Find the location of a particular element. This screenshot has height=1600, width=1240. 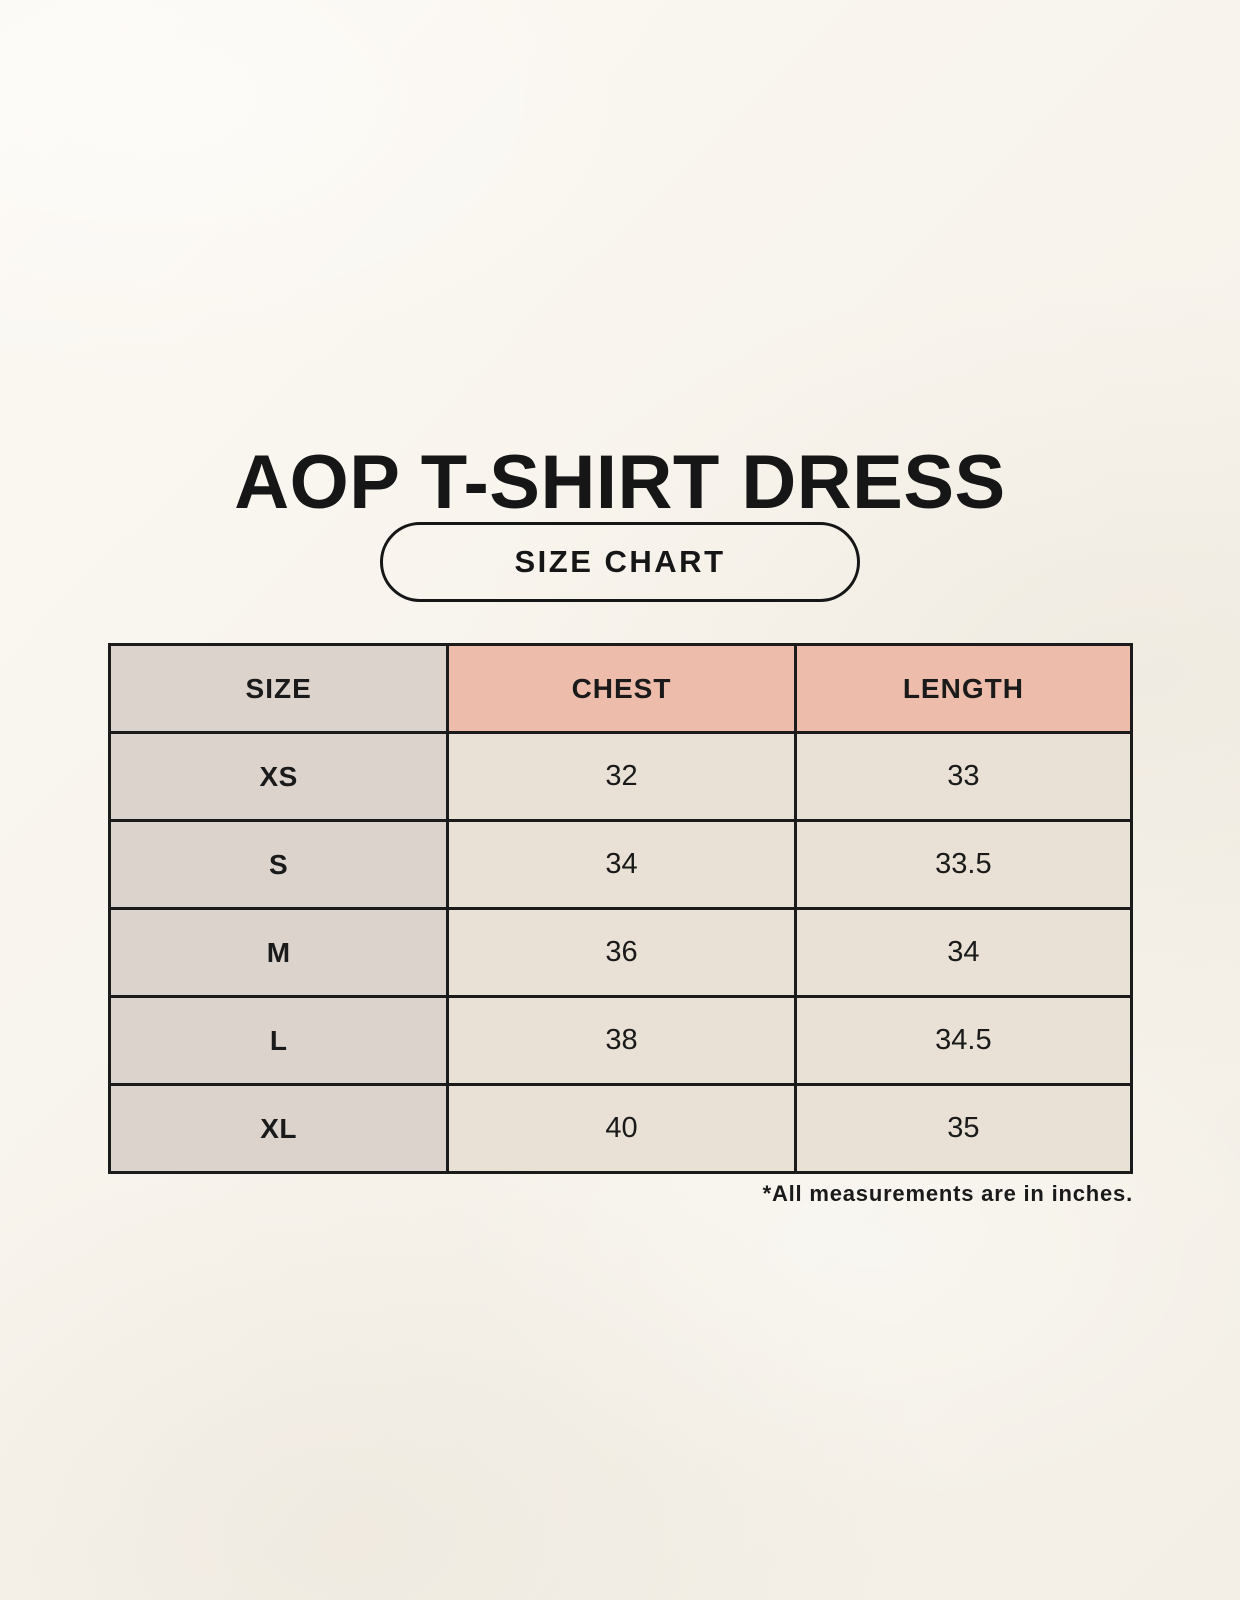

cell-l-chest: 38 is located at coordinates (621, 1040).